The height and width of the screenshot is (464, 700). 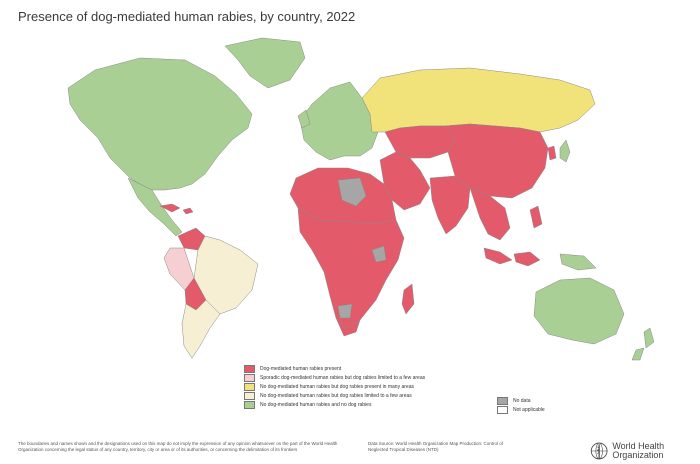 What do you see at coordinates (301, 369) in the screenshot?
I see `legend-label: Dog-mediated human rabies present` at bounding box center [301, 369].